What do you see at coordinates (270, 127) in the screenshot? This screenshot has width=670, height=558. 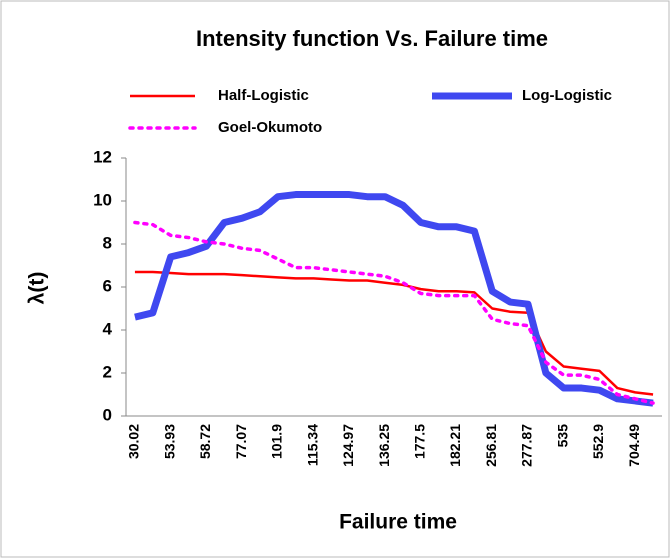 I see `legend-label: Goel-Okumoto` at bounding box center [270, 127].